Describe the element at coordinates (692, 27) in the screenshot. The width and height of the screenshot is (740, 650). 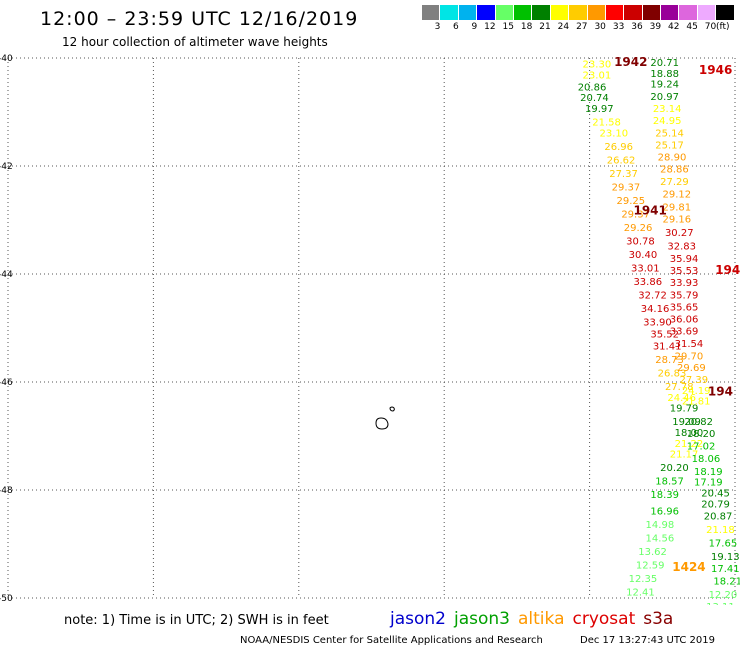
I see `legend-label: 45` at that location.